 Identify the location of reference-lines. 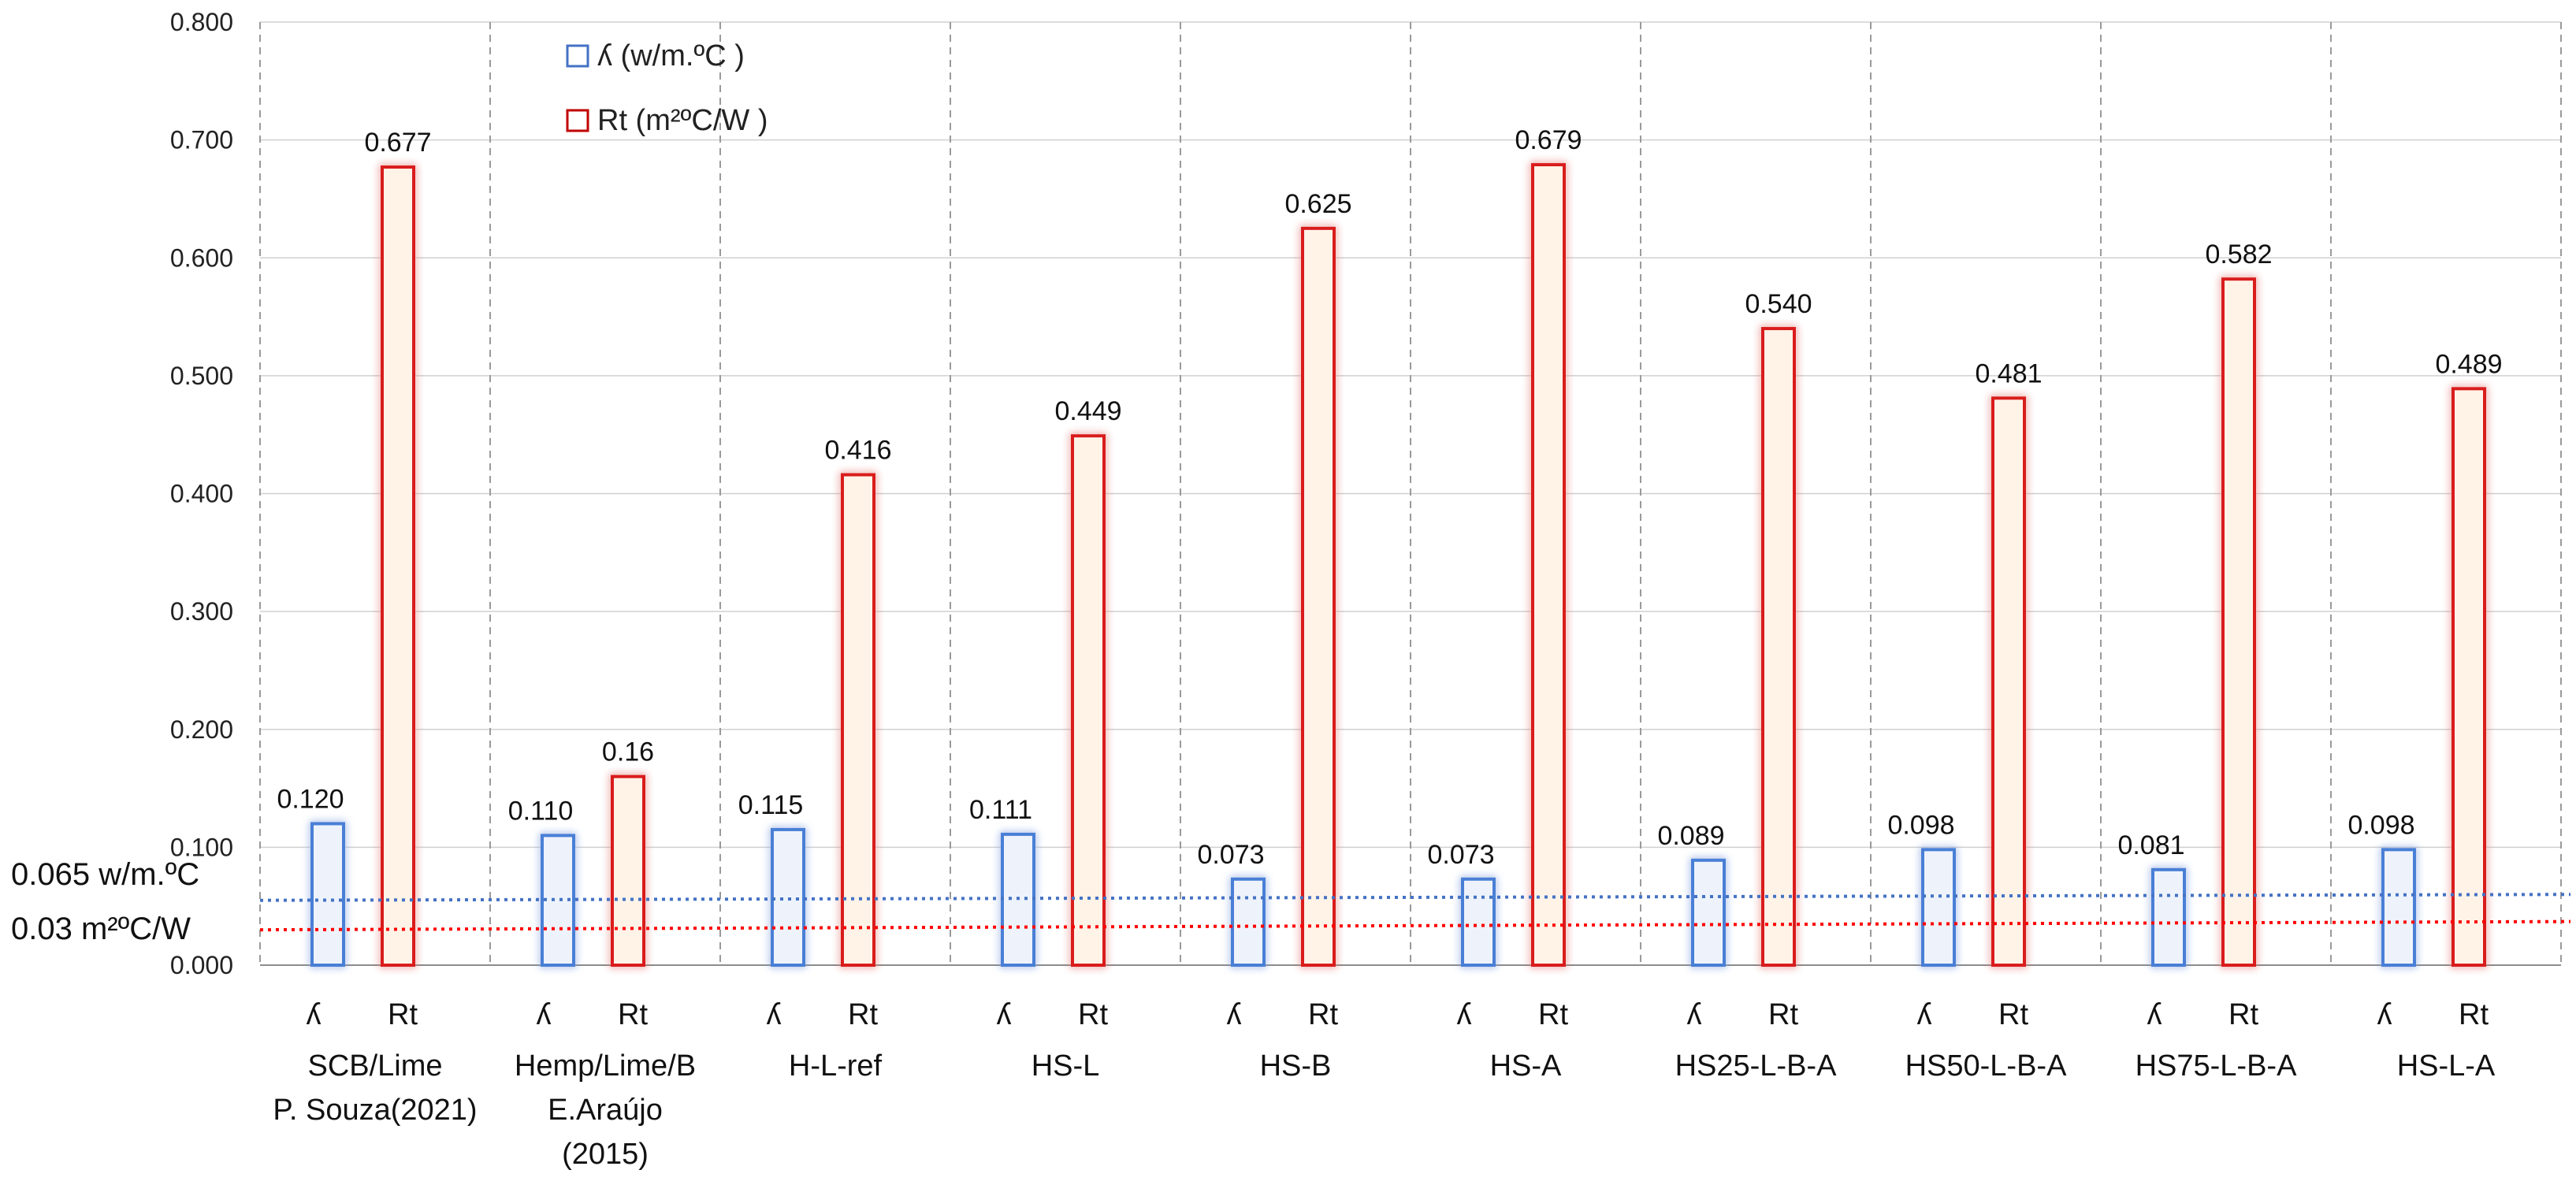
(1415, 912).